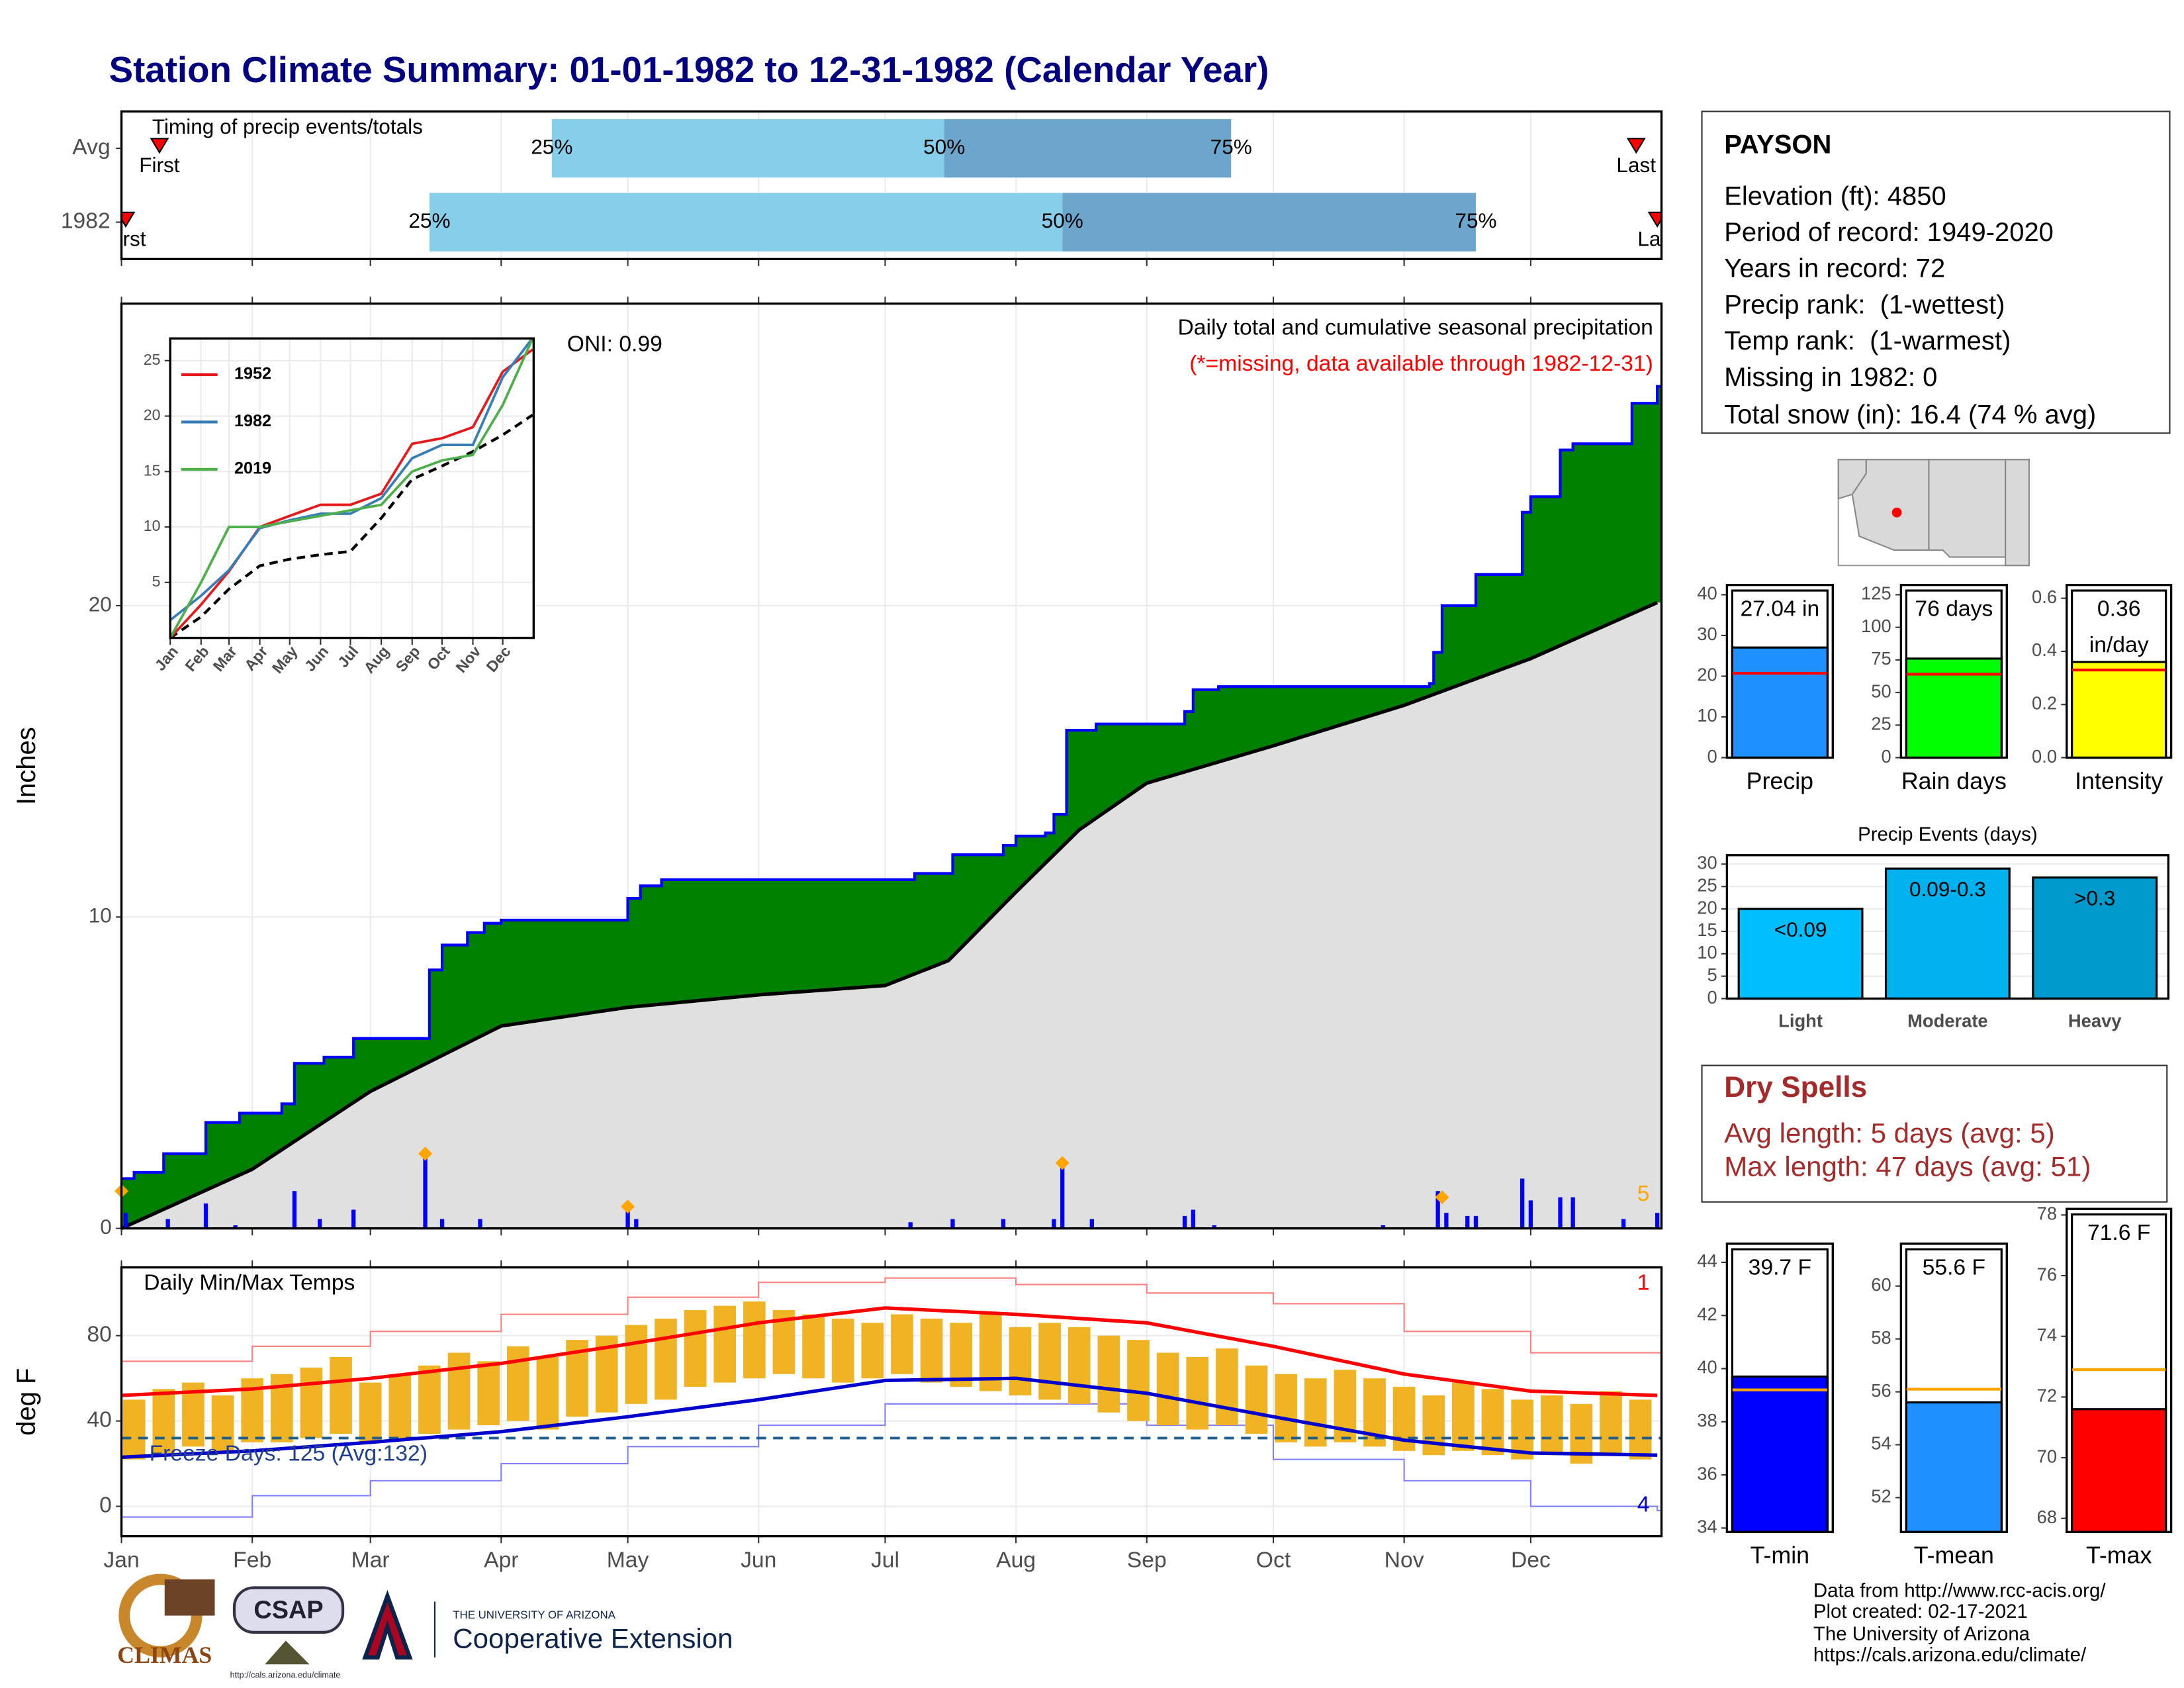 This screenshot has width=2184, height=1688. Describe the element at coordinates (351, 479) in the screenshot. I see `series-line` at that location.